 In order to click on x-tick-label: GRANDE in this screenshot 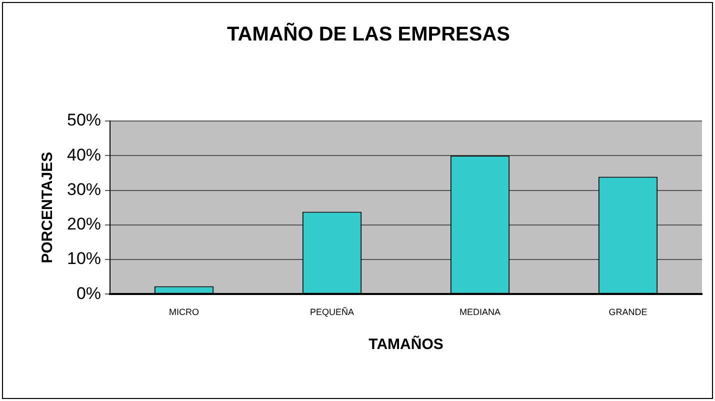, I will do `click(628, 312)`.